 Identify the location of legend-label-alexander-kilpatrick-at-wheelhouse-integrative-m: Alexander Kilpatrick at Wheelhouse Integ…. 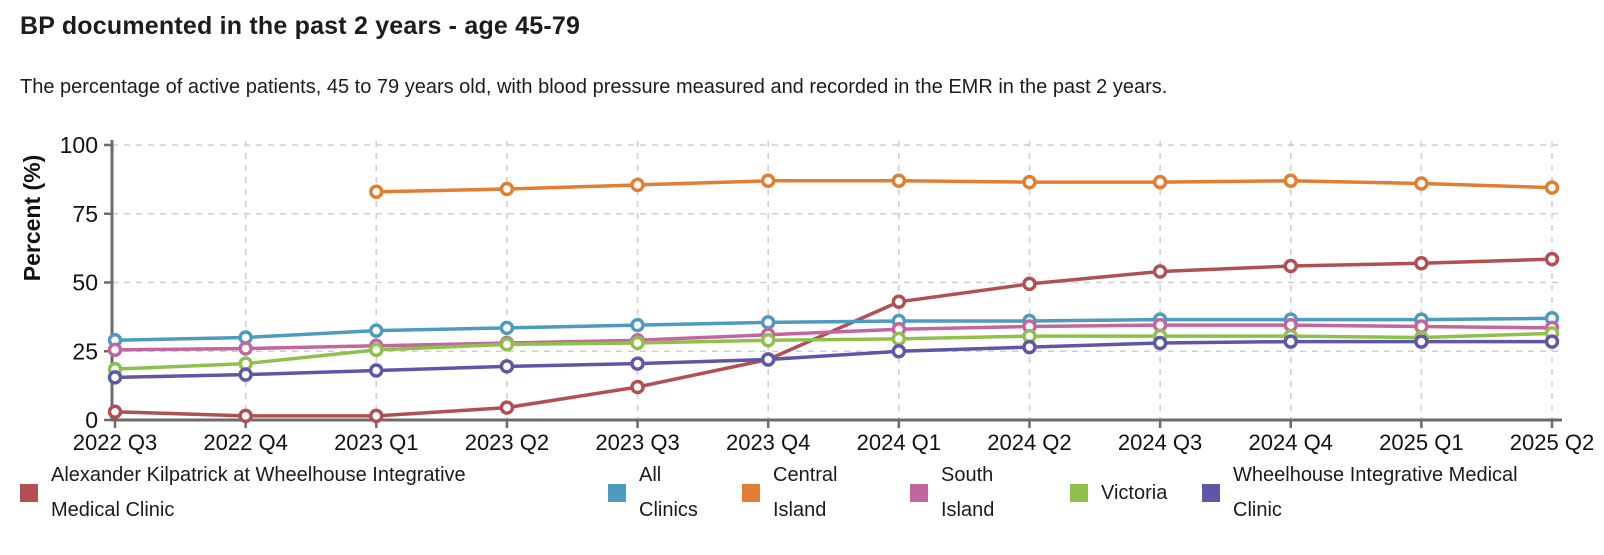
(258, 492).